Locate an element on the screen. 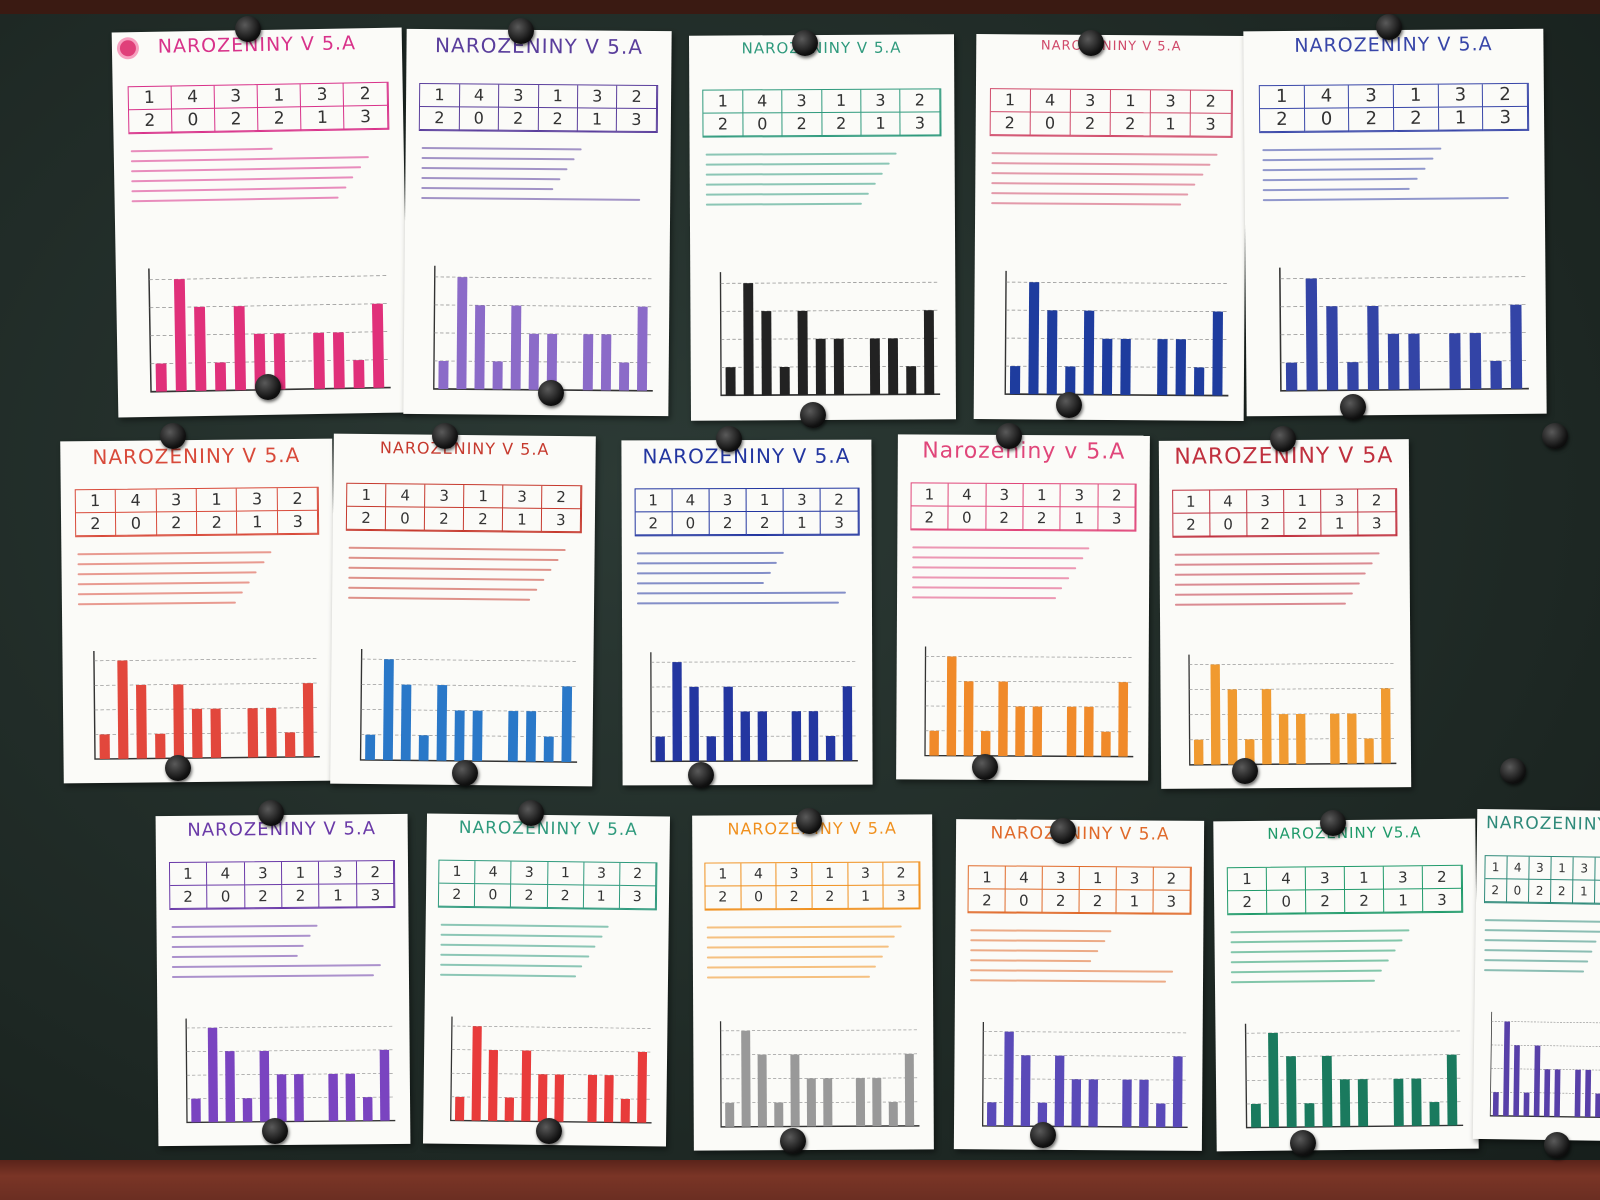  chart-axes is located at coordinates (543, 328).